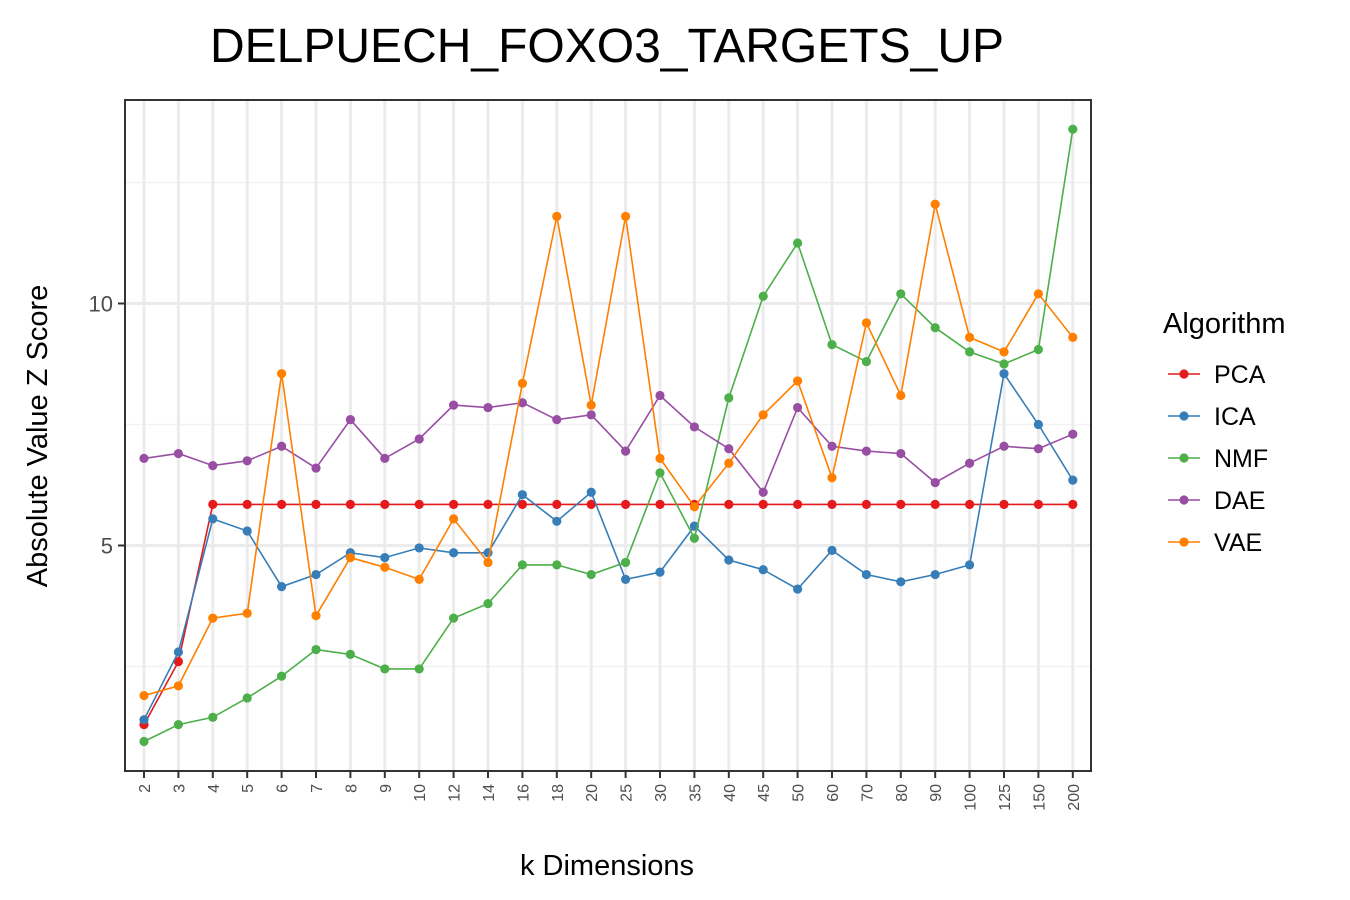 The height and width of the screenshot is (900, 1350). Describe the element at coordinates (558, 793) in the screenshot. I see `x-tick-label: 18` at that location.